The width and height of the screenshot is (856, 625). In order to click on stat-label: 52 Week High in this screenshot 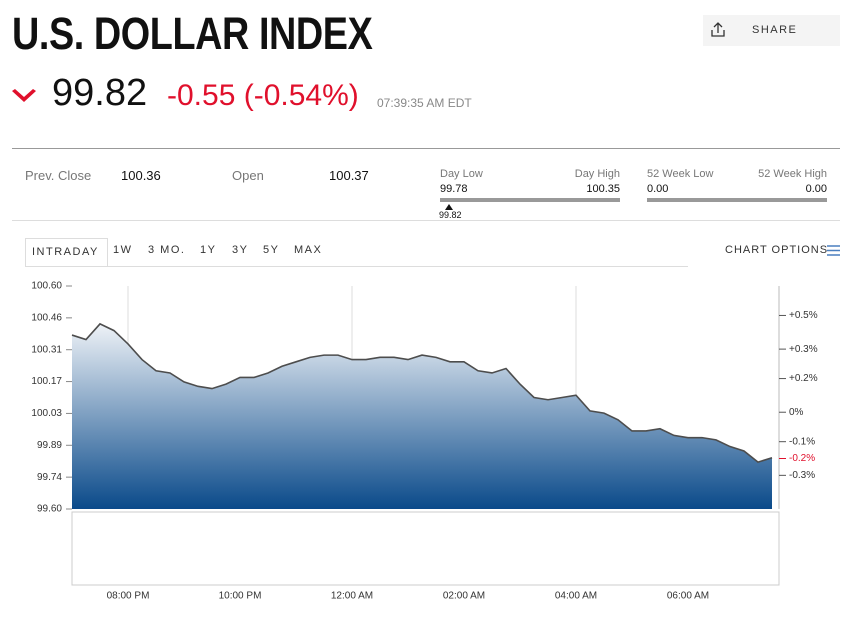, I will do `click(792, 174)`.